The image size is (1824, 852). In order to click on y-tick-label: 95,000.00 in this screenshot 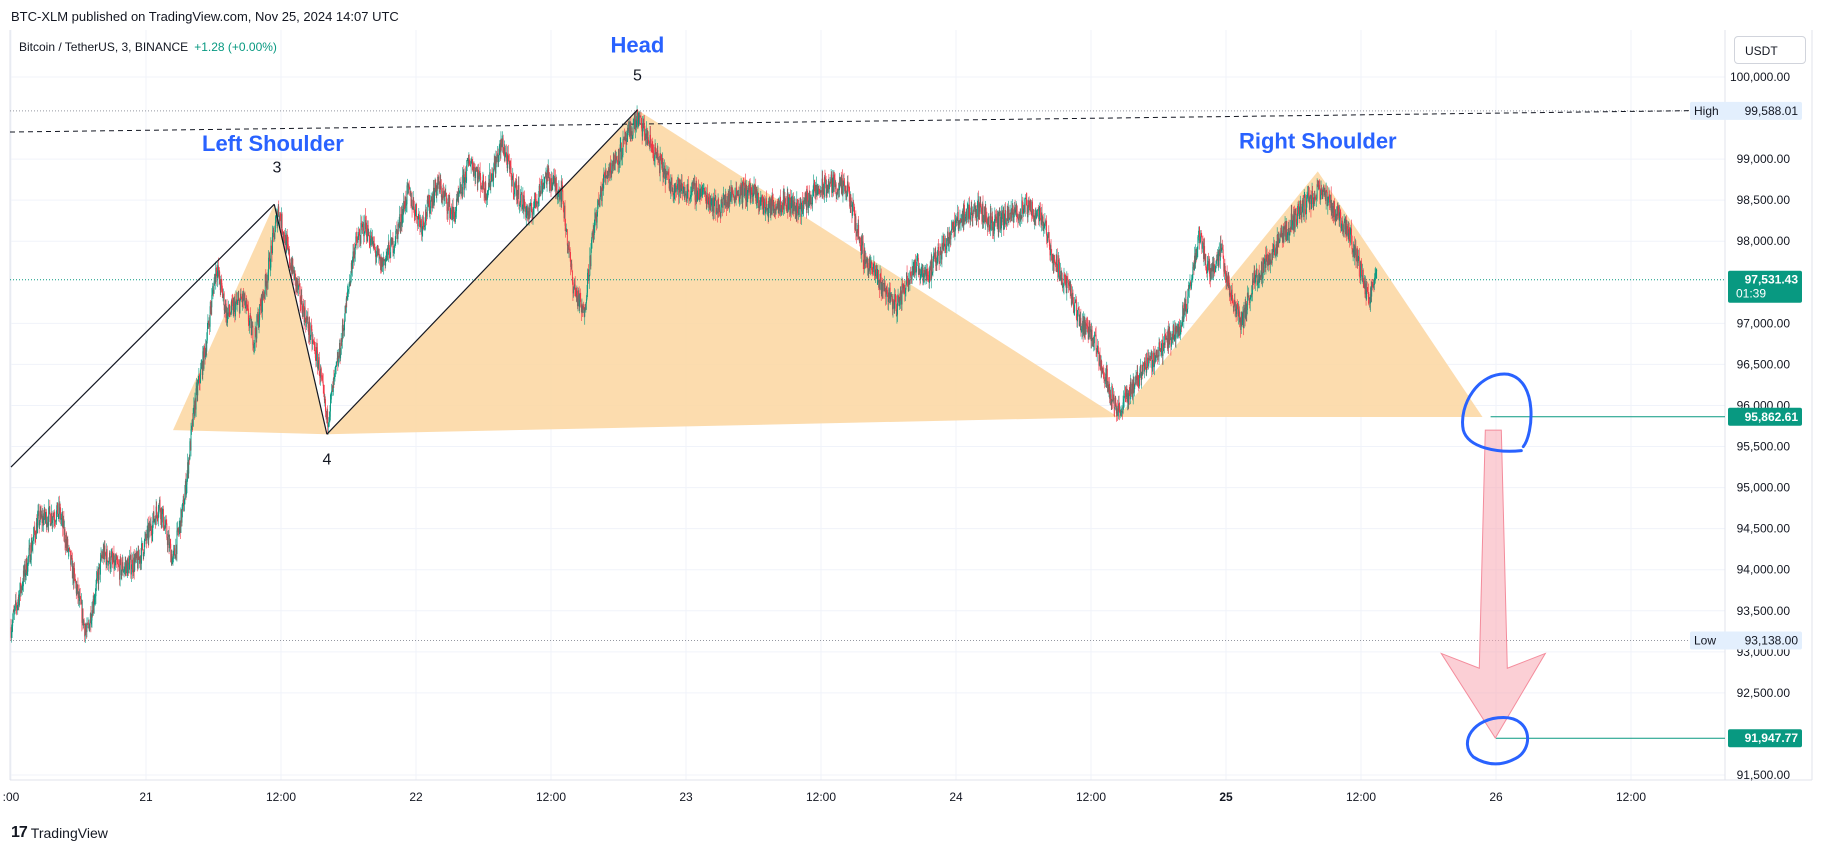, I will do `click(1764, 488)`.